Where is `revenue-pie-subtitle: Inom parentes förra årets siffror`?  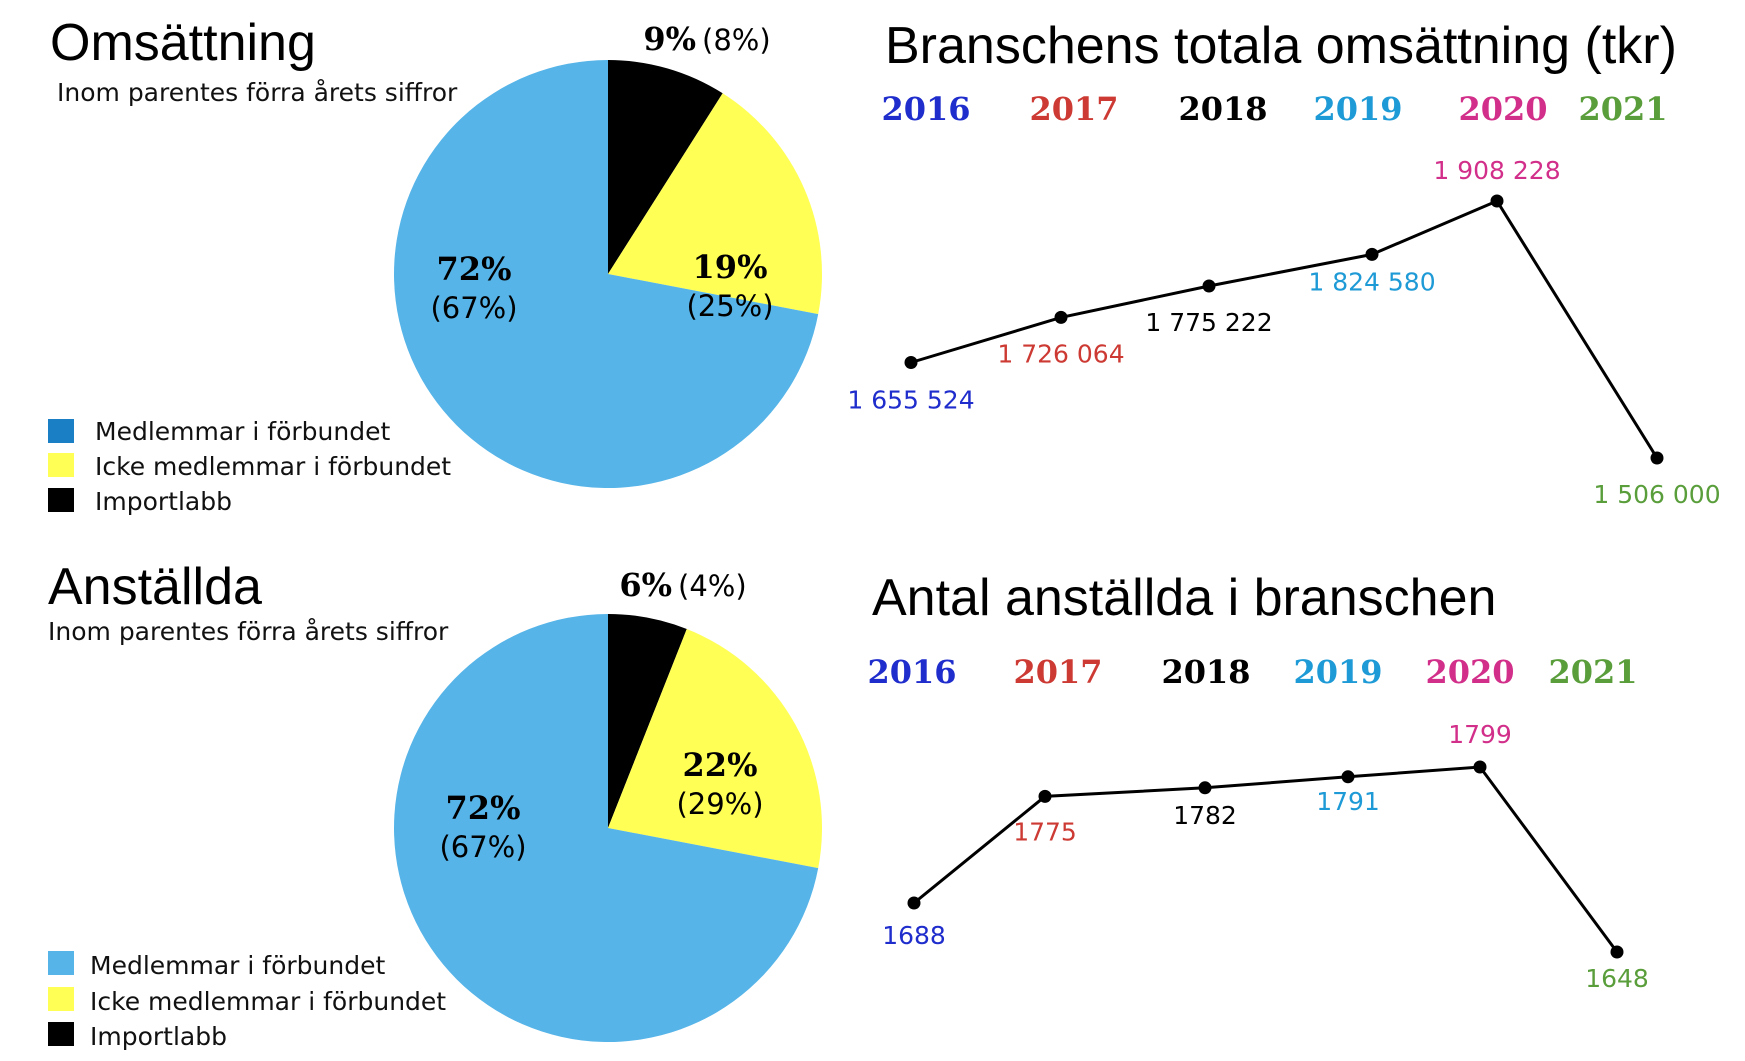 revenue-pie-subtitle: Inom parentes förra årets siffror is located at coordinates (257, 92).